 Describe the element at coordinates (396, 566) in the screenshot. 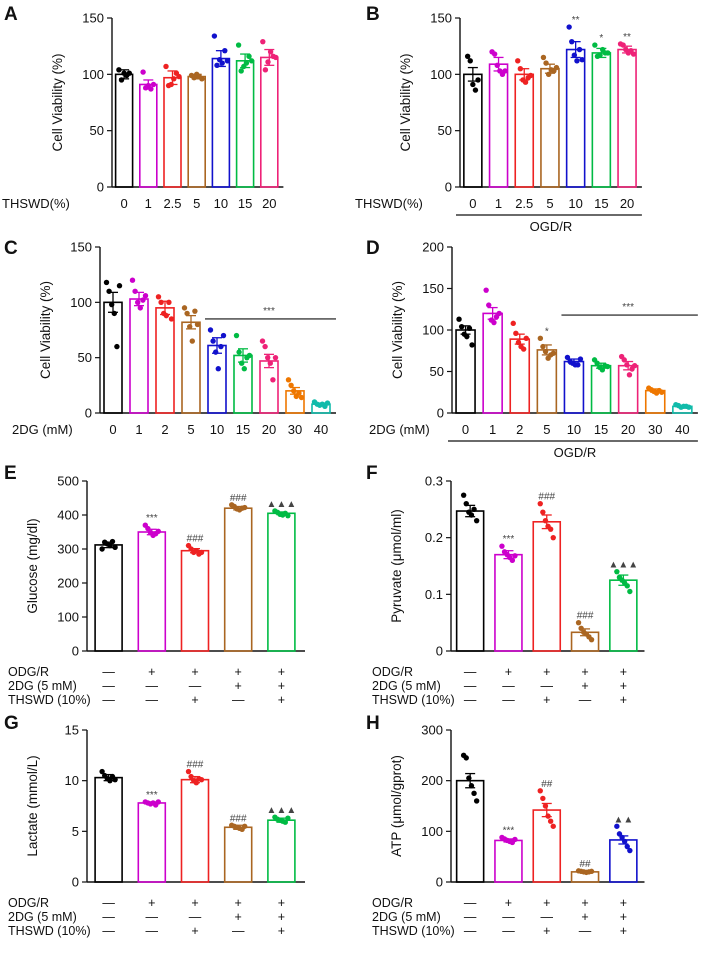

I see `y-axis-title: Pyruvate (μmol/ml)` at that location.